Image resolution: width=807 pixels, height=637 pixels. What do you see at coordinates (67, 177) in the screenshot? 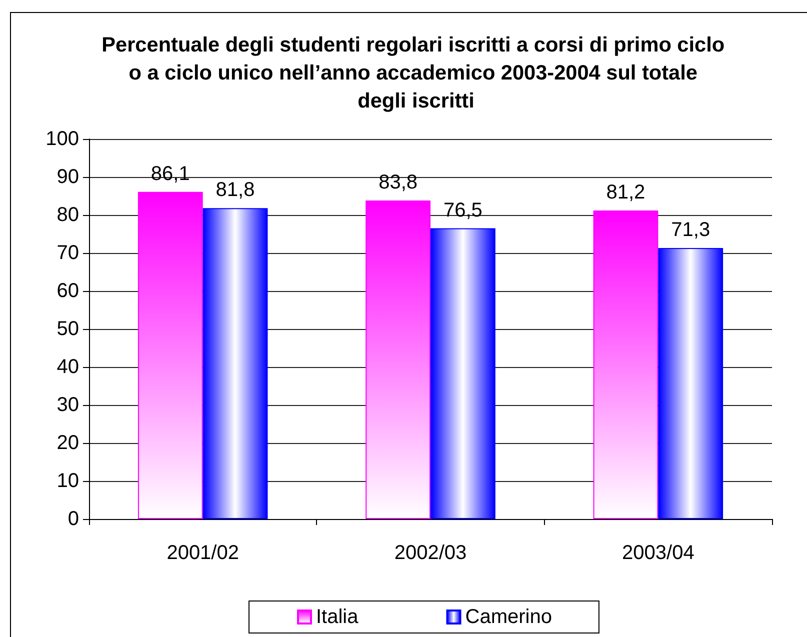
I see `y-tick-label: 90` at bounding box center [67, 177].